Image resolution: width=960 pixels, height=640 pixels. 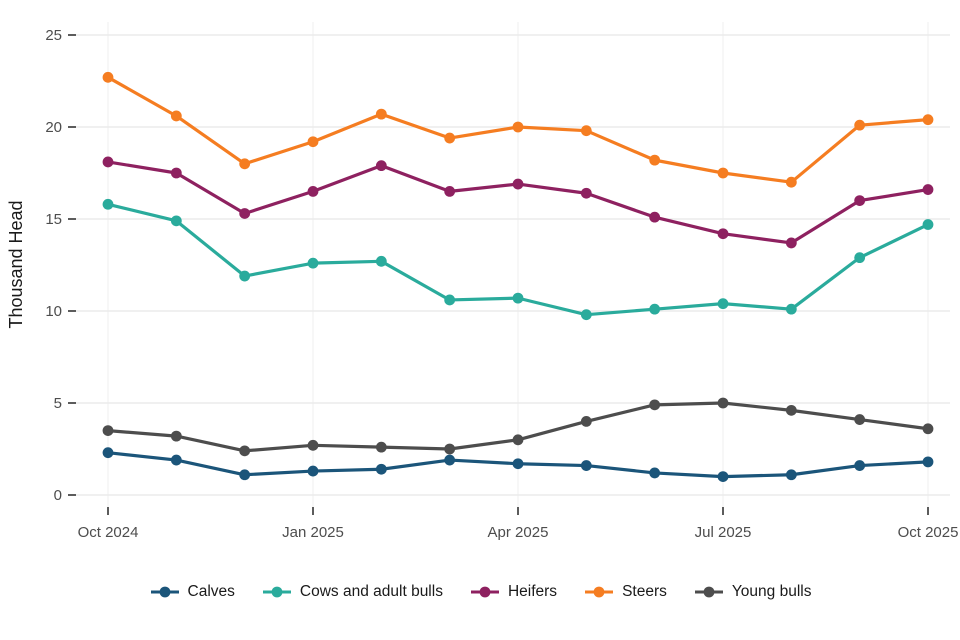 I want to click on legend-label-calves: Calves, so click(x=211, y=591).